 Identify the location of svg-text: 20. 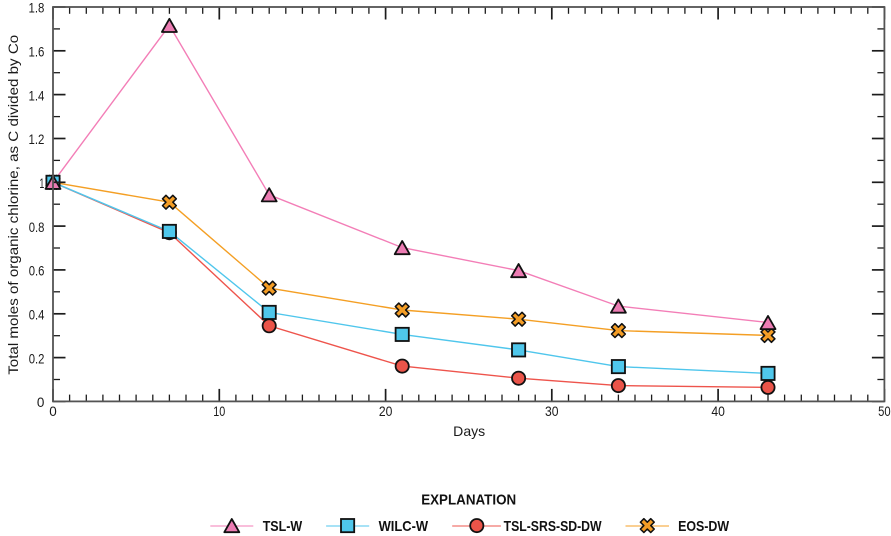
(386, 411).